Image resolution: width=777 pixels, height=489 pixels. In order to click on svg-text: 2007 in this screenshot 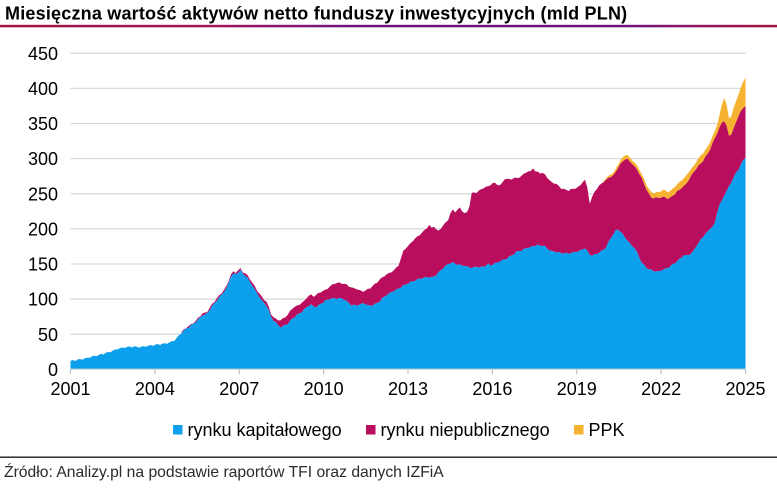, I will do `click(239, 389)`.